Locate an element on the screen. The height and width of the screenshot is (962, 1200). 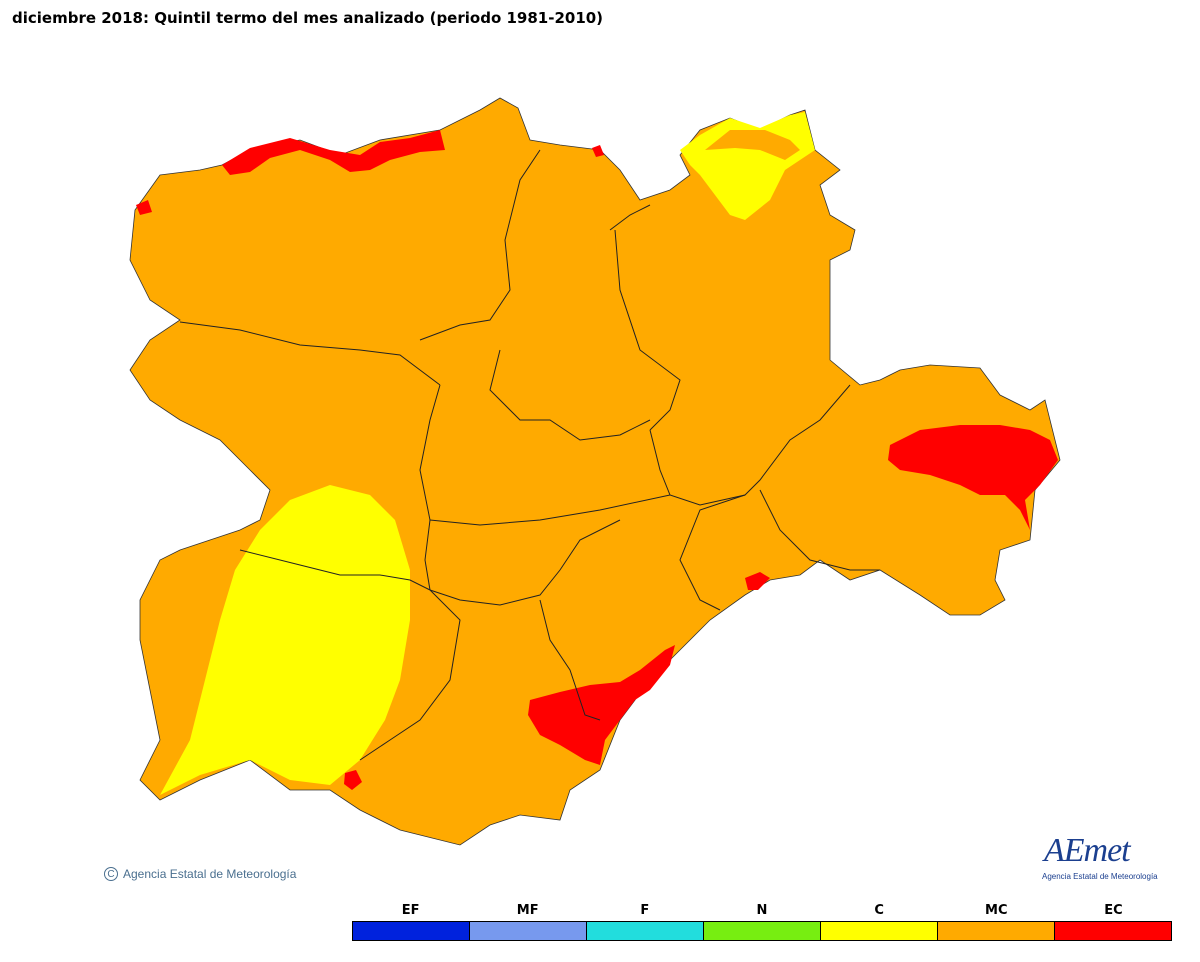
legend-swatch-mc is located at coordinates (996, 931).